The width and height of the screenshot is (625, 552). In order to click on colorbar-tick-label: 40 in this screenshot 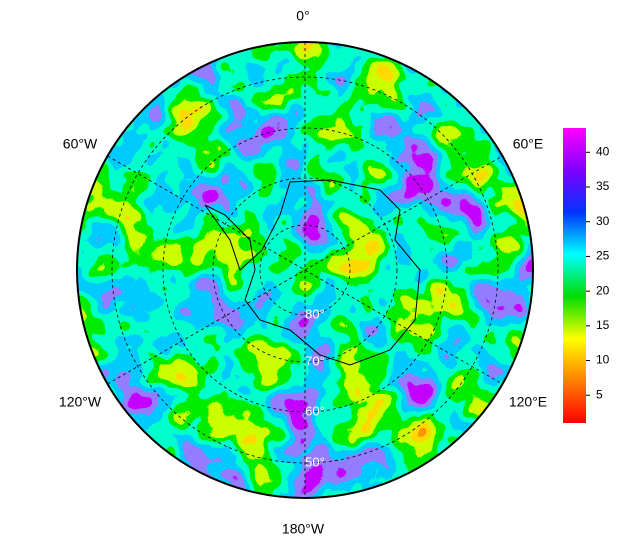, I will do `click(603, 151)`.